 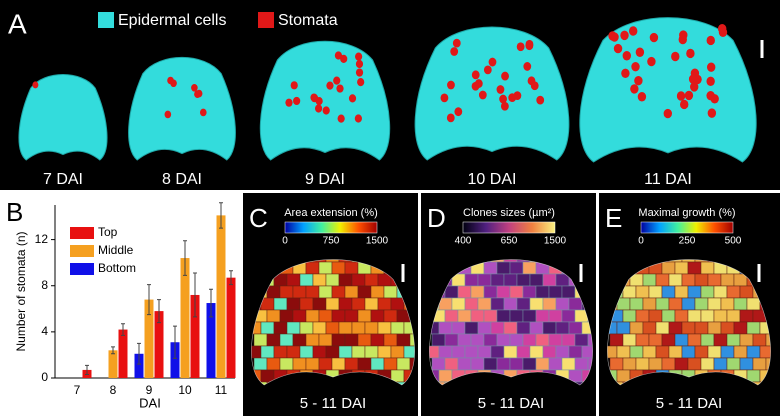 I want to click on embryo, so click(x=668, y=90).